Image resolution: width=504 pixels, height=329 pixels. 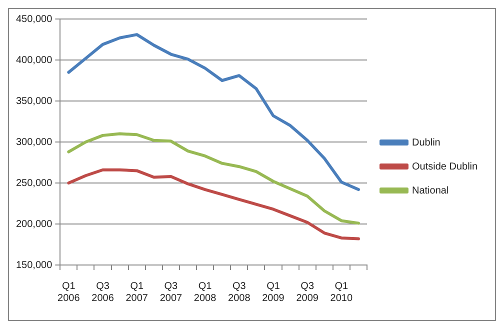 I want to click on y-tick-label: 200,000, so click(x=34, y=224).